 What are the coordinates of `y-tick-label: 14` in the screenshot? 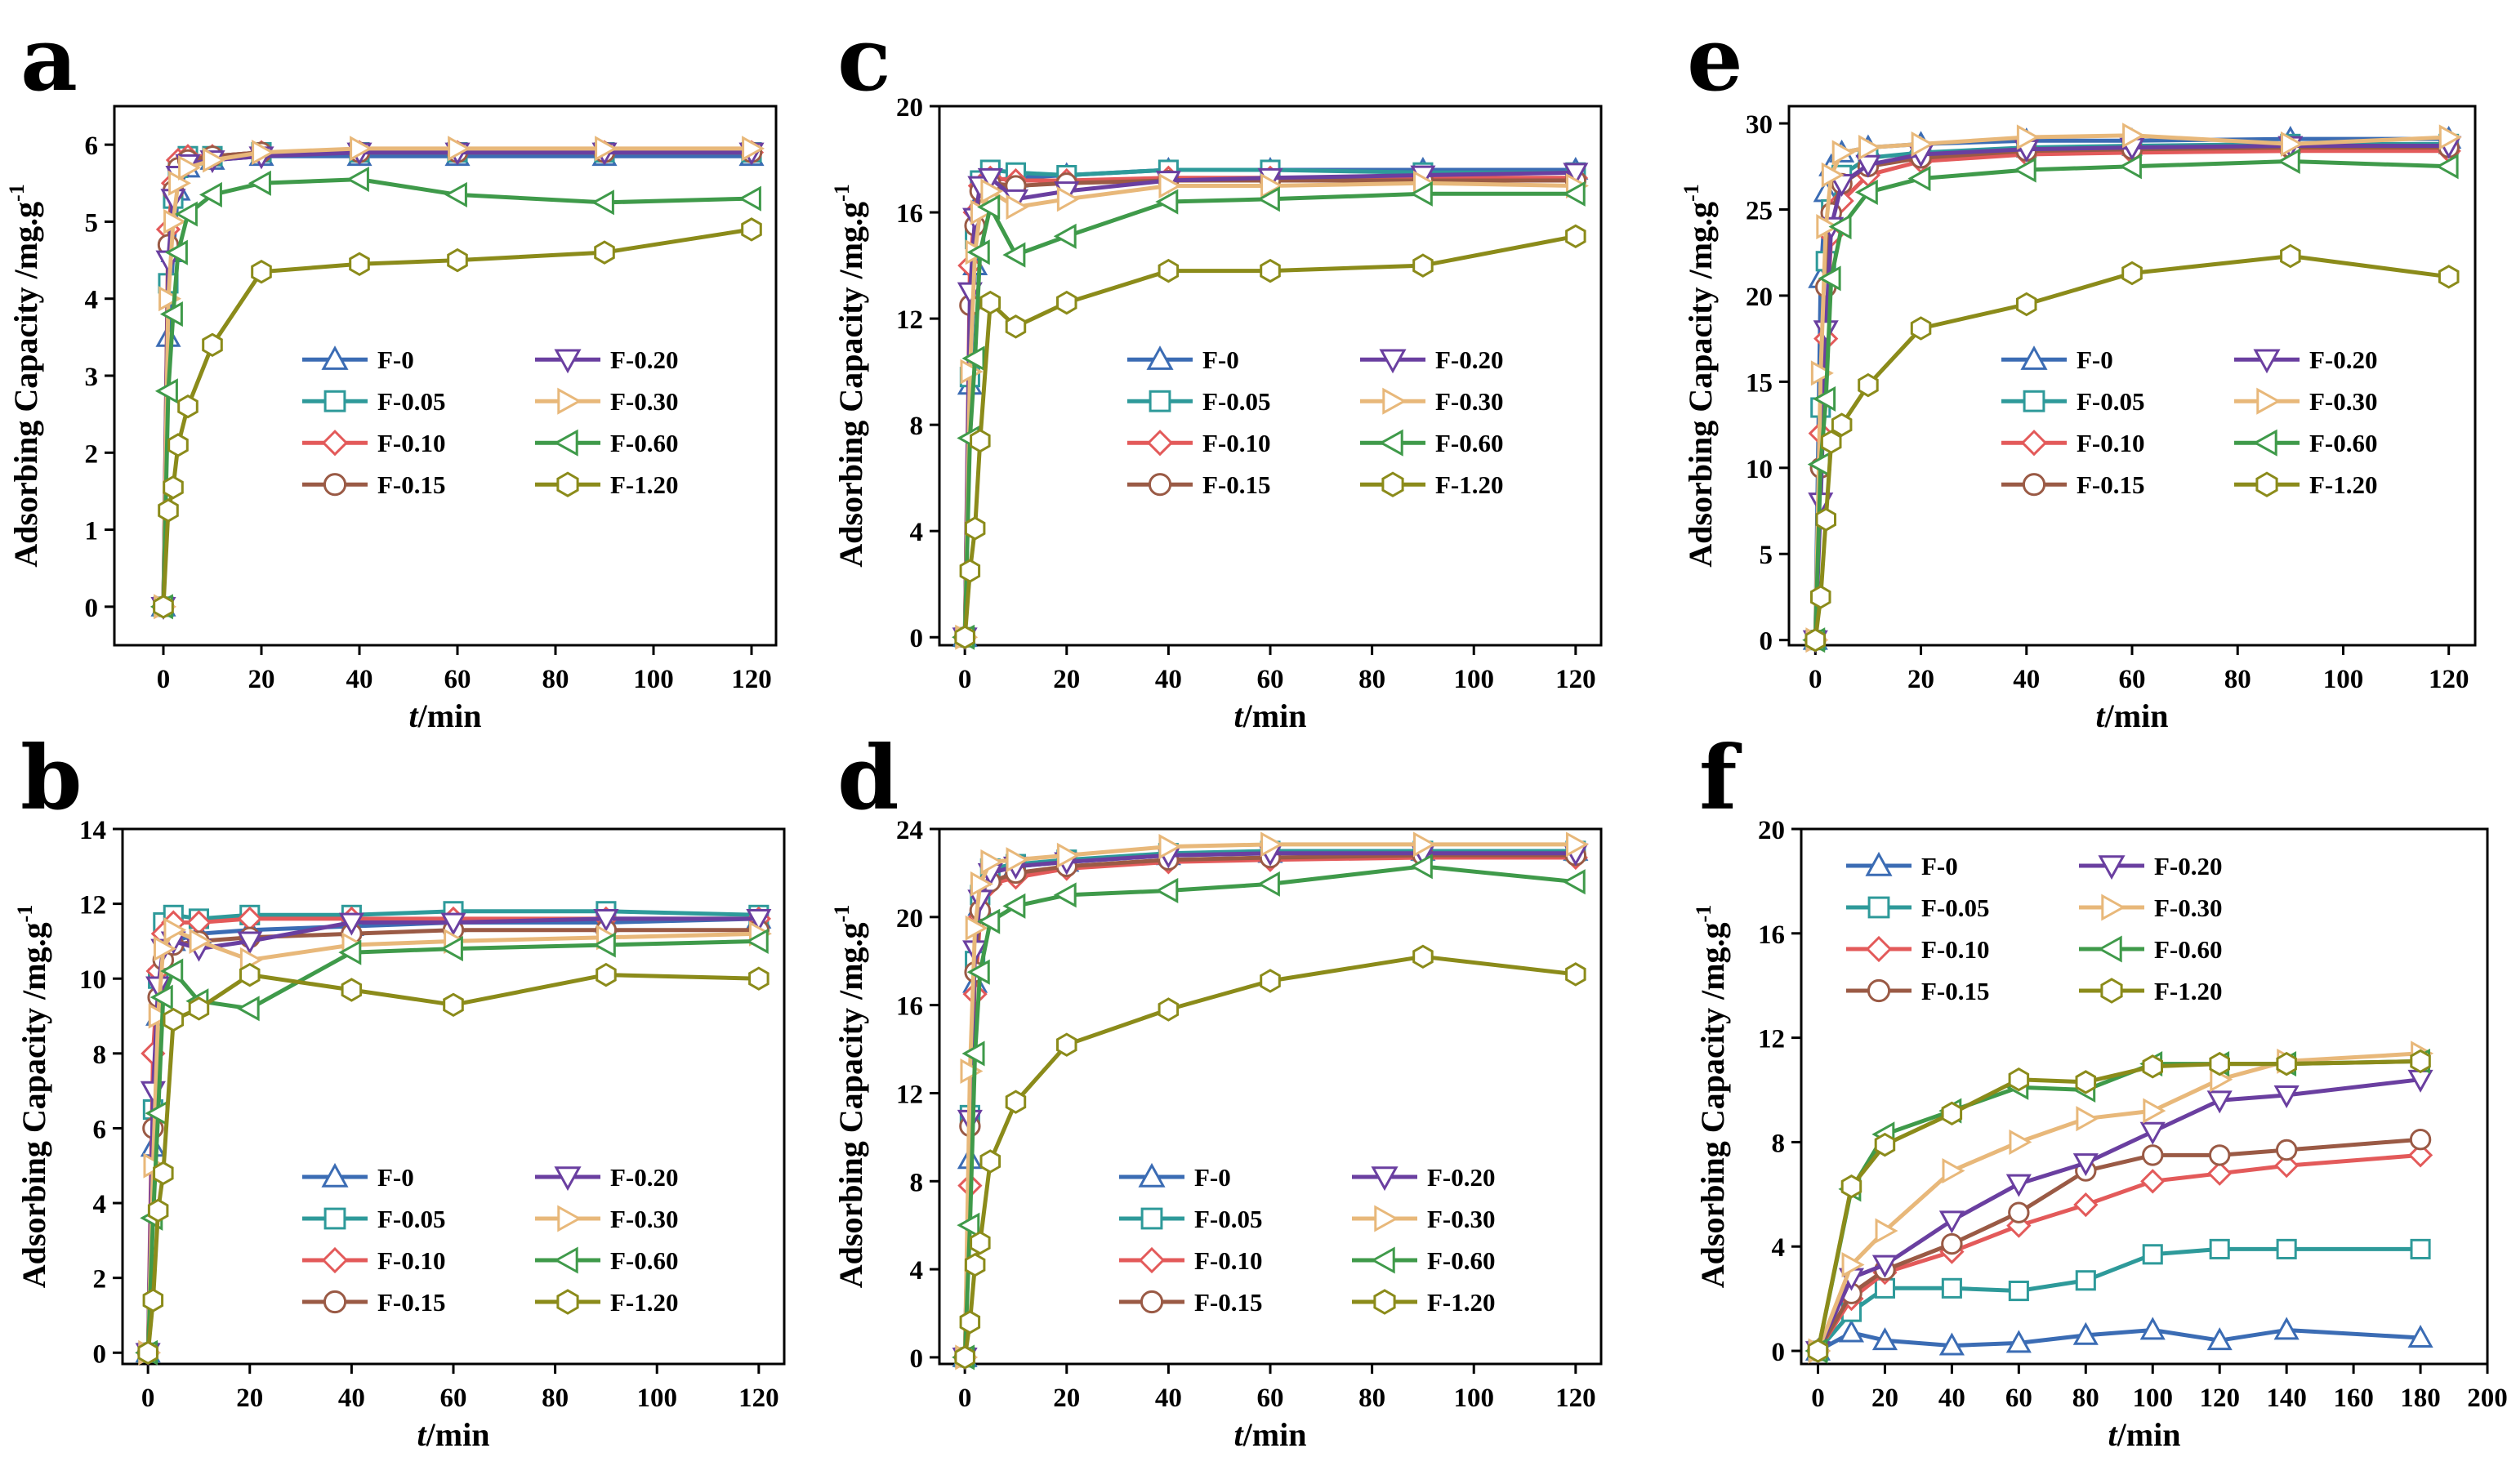 It's located at (92, 830).